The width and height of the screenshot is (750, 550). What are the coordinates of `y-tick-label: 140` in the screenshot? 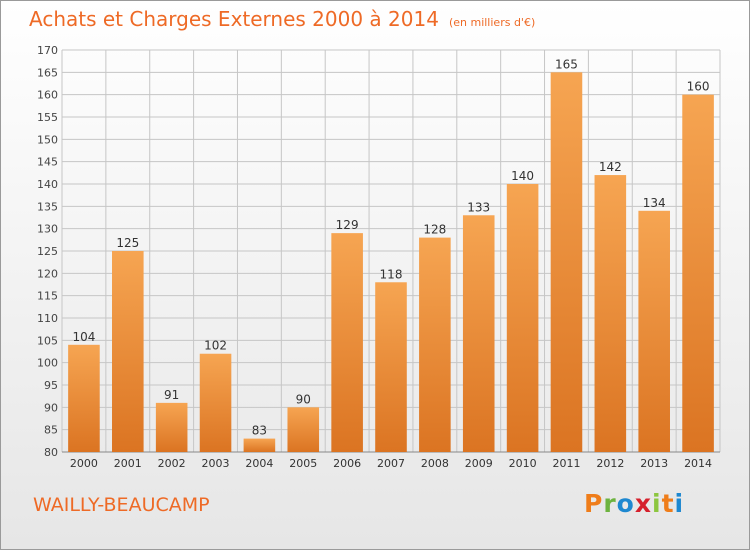 It's located at (47, 184).